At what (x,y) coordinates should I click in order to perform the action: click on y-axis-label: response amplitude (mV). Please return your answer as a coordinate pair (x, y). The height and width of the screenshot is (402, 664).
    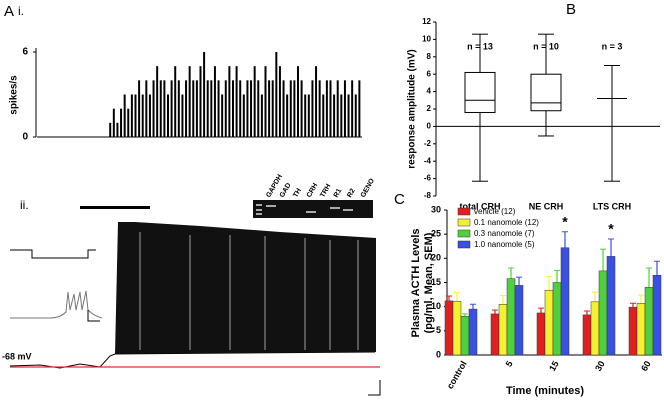
    Looking at the image, I should click on (412, 108).